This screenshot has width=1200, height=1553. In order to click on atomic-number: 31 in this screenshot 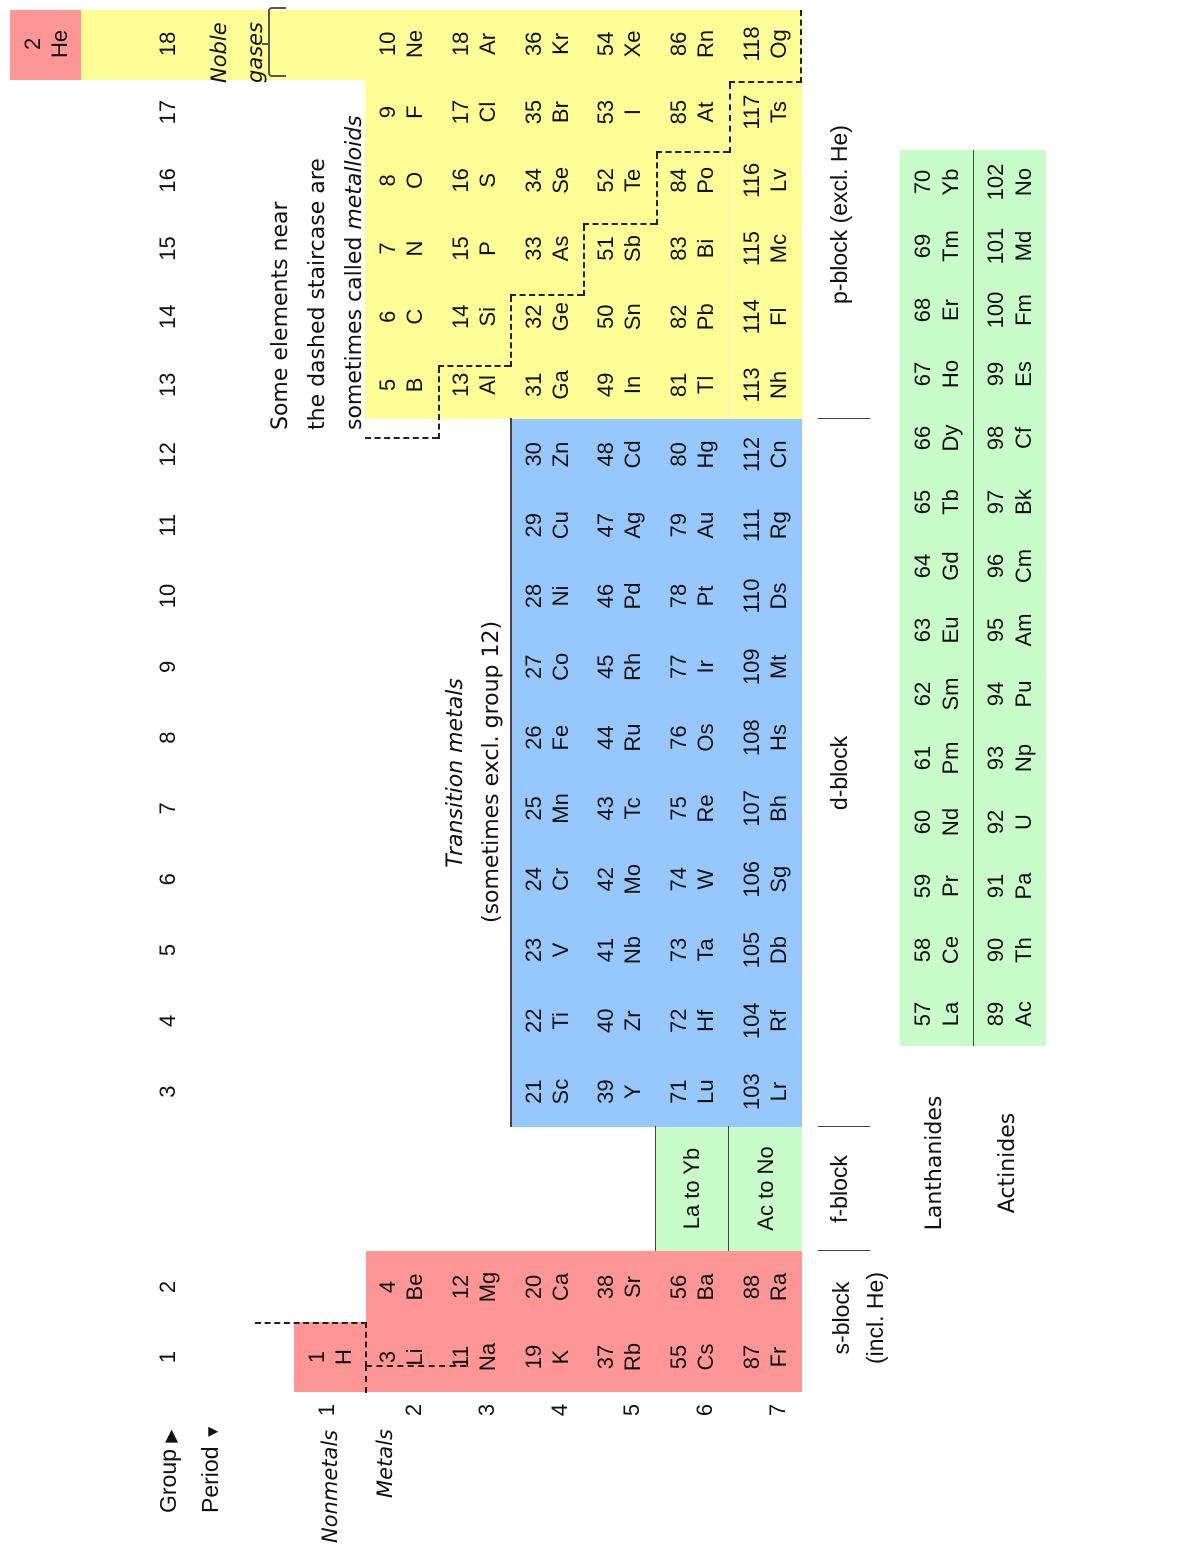, I will do `click(533, 385)`.